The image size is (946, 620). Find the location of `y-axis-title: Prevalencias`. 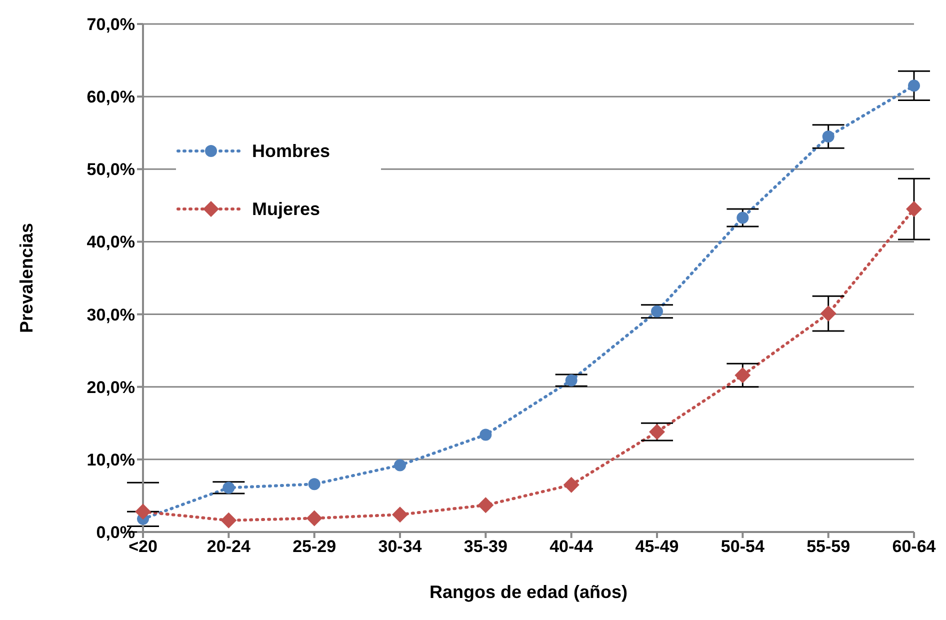

y-axis-title: Prevalencias is located at coordinates (26, 278).